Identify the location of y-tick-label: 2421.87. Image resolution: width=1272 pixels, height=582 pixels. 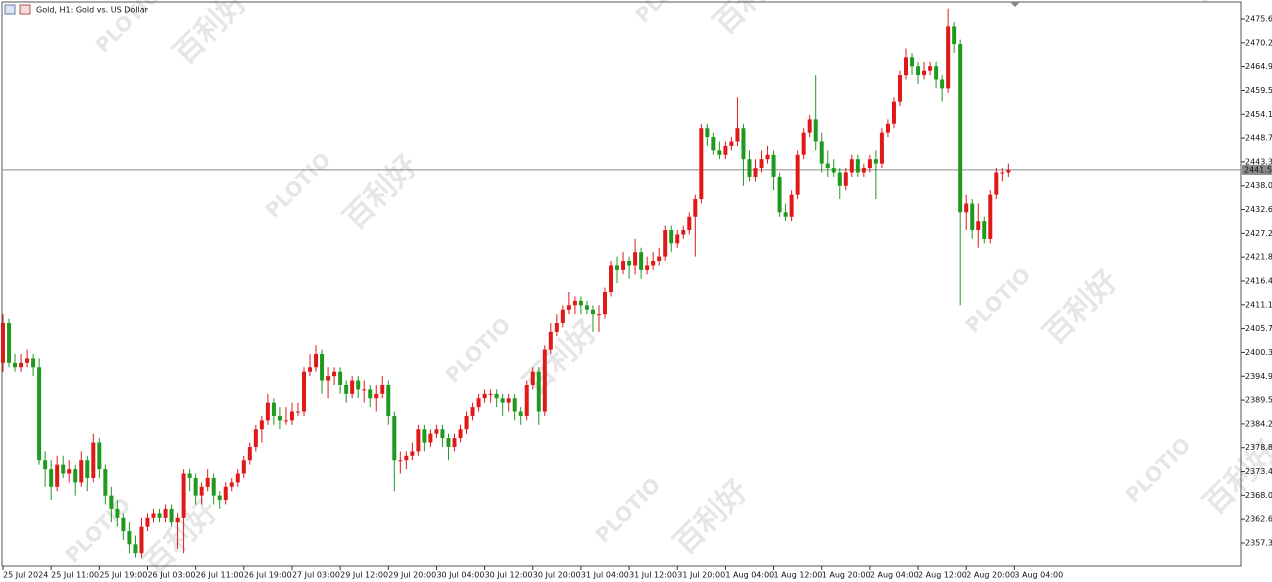
(1258, 257).